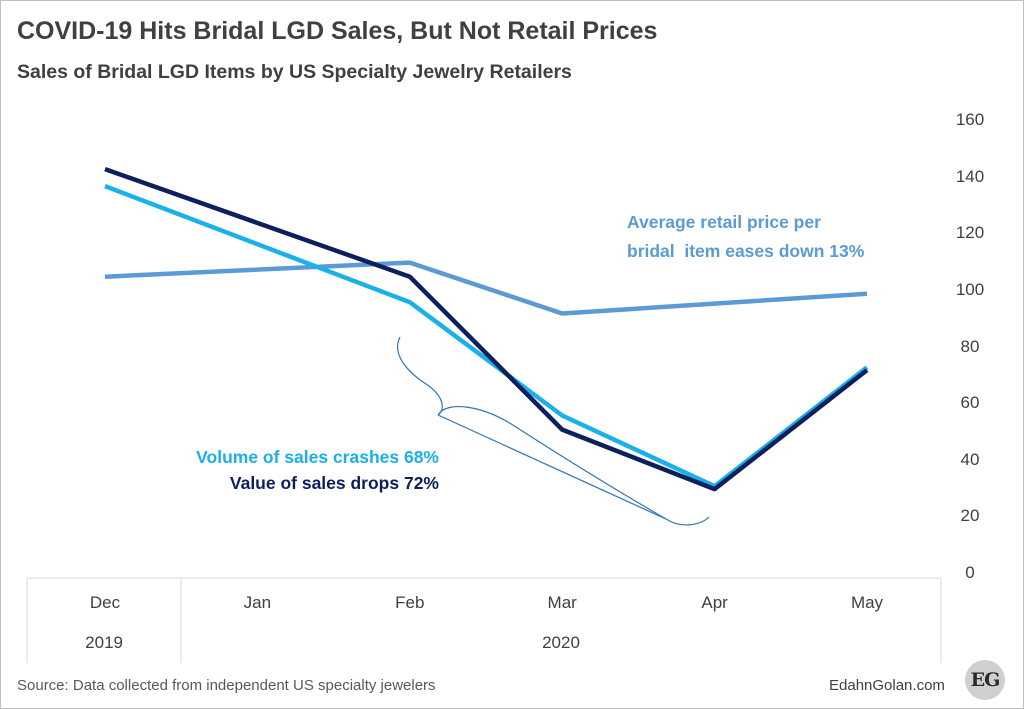 The width and height of the screenshot is (1024, 709). Describe the element at coordinates (561, 642) in the screenshot. I see `x-year-label: 2020` at that location.